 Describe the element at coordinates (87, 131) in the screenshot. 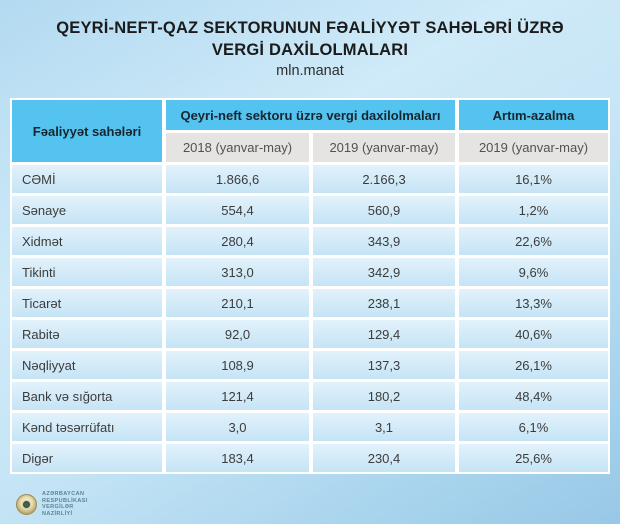

I see `column-header-activity: Fəaliyyət sahələri` at that location.